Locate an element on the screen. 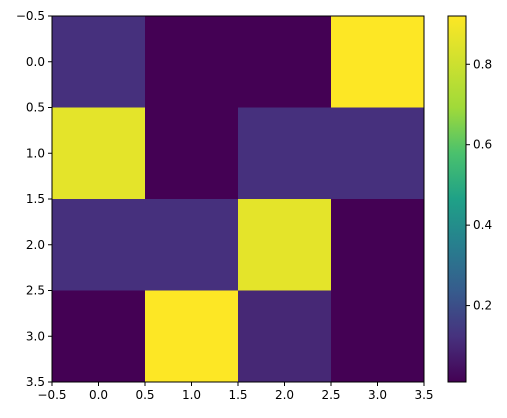 The height and width of the screenshot is (418, 507). colorbar is located at coordinates (457, 199).